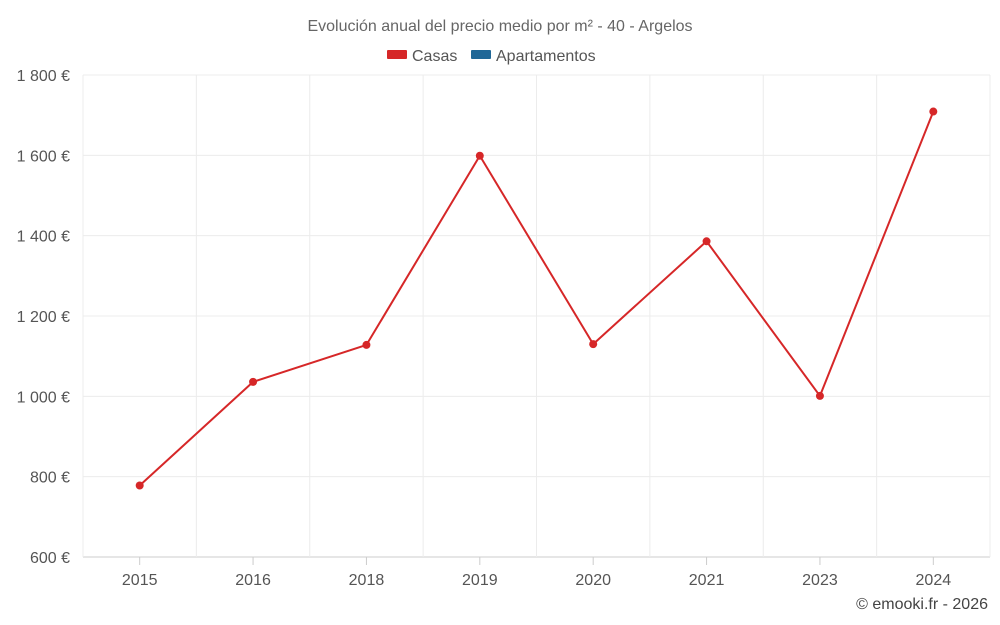 The width and height of the screenshot is (1000, 625). Describe the element at coordinates (933, 111) in the screenshot. I see `data-point-2024` at that location.